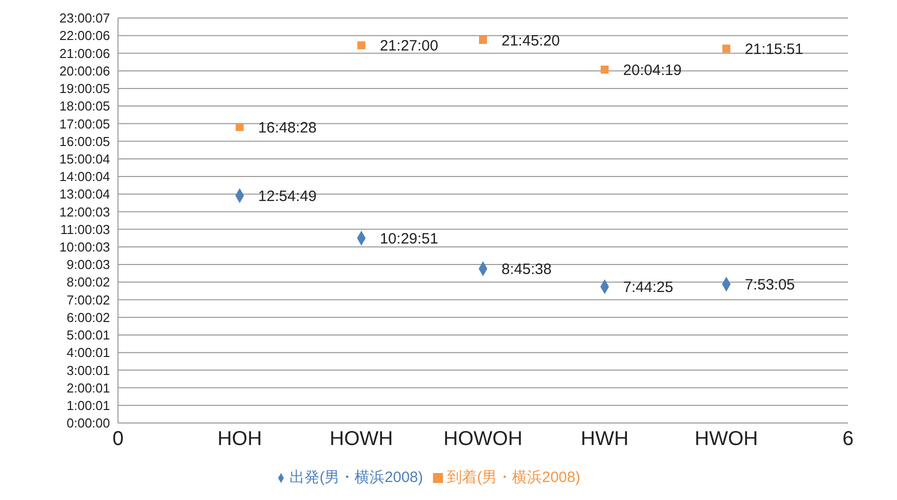 The image size is (897, 500). I want to click on data-label: 21:15:51, so click(774, 49).